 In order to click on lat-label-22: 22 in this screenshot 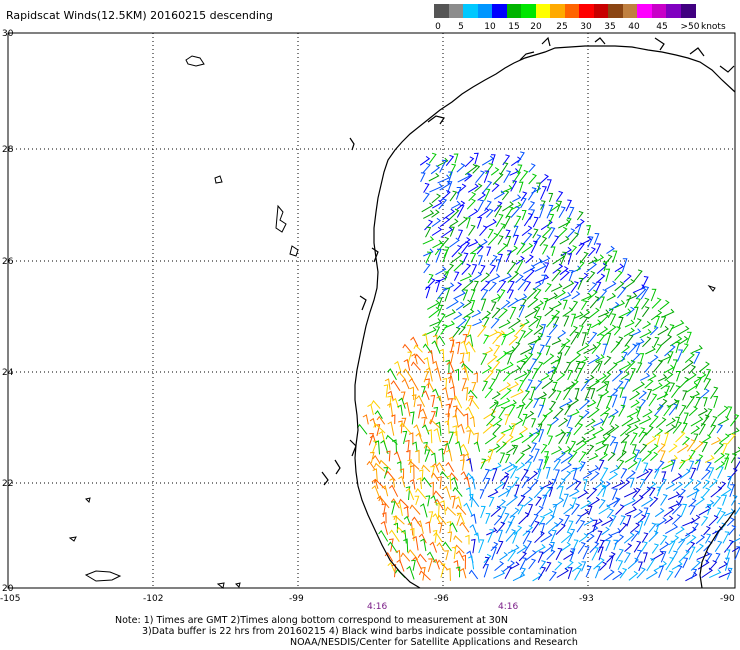, I will do `click(7, 484)`.